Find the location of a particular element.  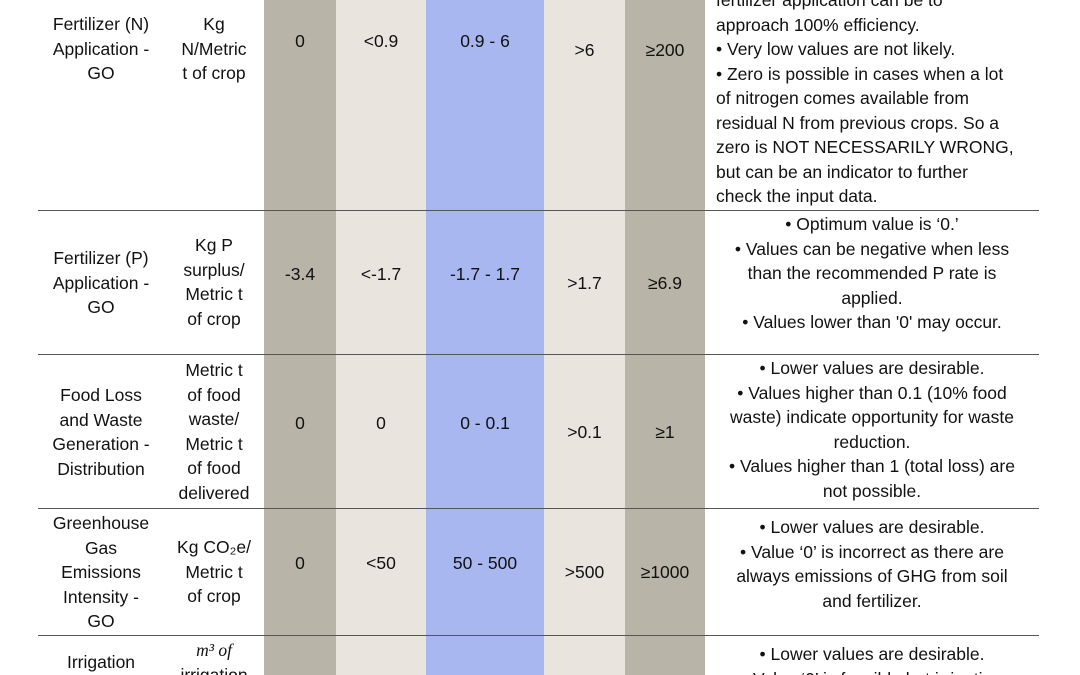

unit-cell: m³ of irrigation is located at coordinates (214, 656).